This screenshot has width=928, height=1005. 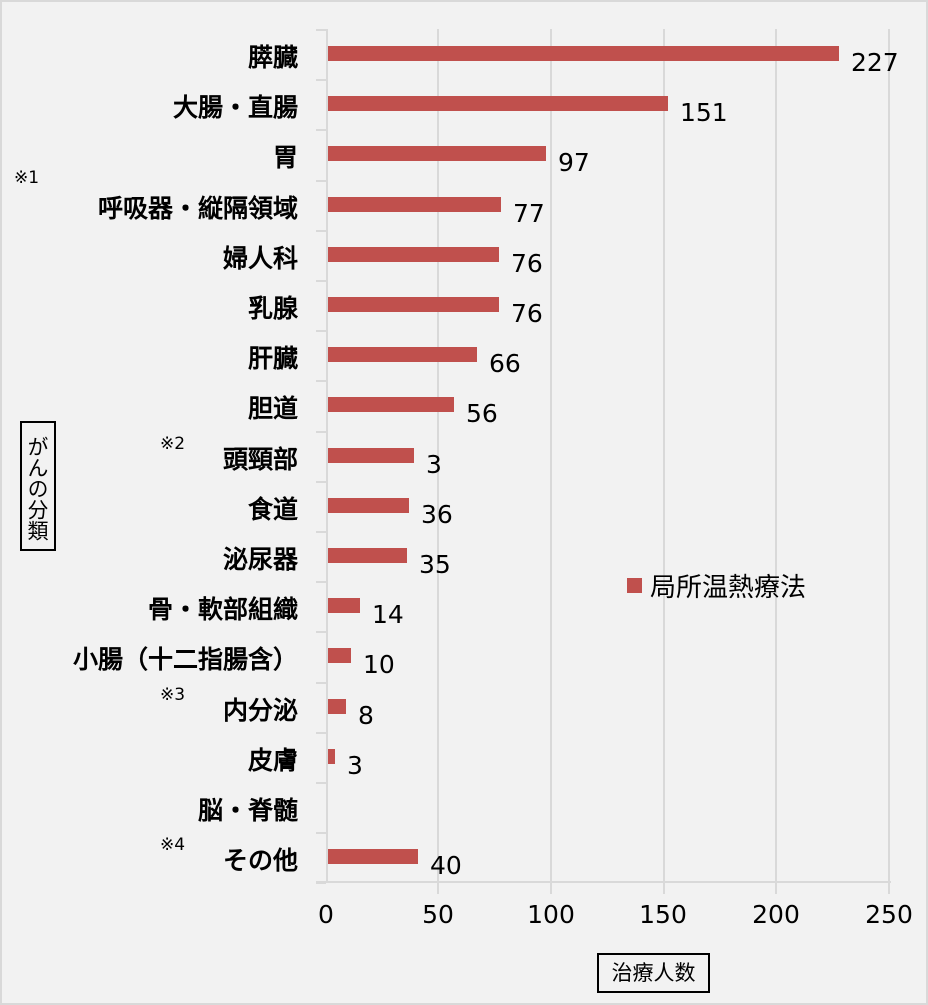 I want to click on x-tick-label: 100, so click(x=551, y=914).